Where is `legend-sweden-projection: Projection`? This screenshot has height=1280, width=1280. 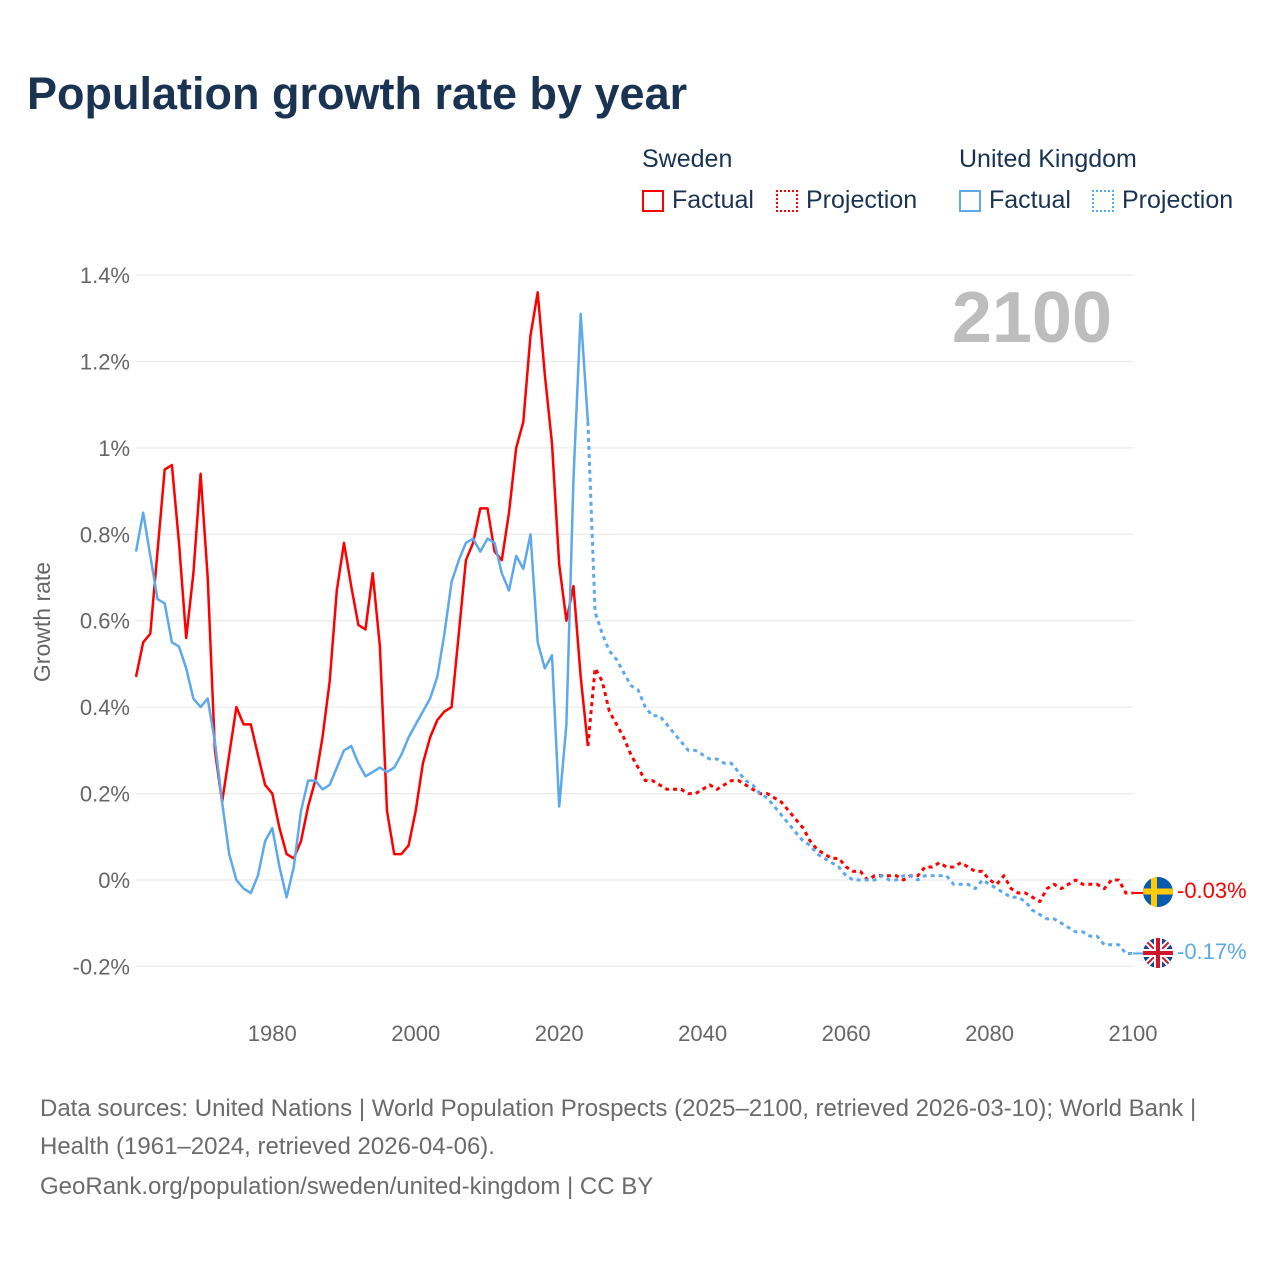
legend-sweden-projection: Projection is located at coordinates (846, 200).